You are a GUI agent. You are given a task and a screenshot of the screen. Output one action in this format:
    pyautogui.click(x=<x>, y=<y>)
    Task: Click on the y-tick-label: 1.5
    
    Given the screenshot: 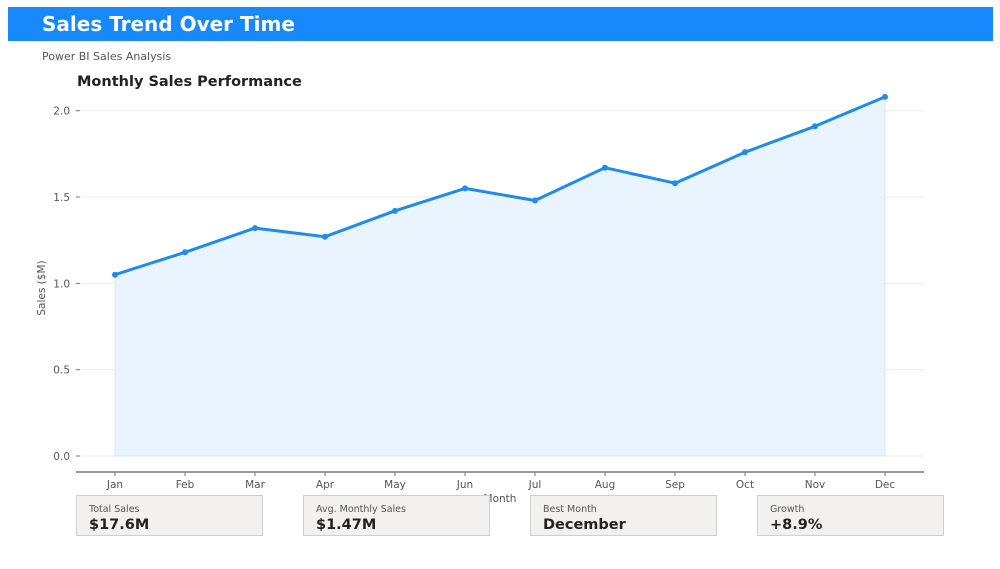 What is the action you would take?
    pyautogui.click(x=61, y=198)
    